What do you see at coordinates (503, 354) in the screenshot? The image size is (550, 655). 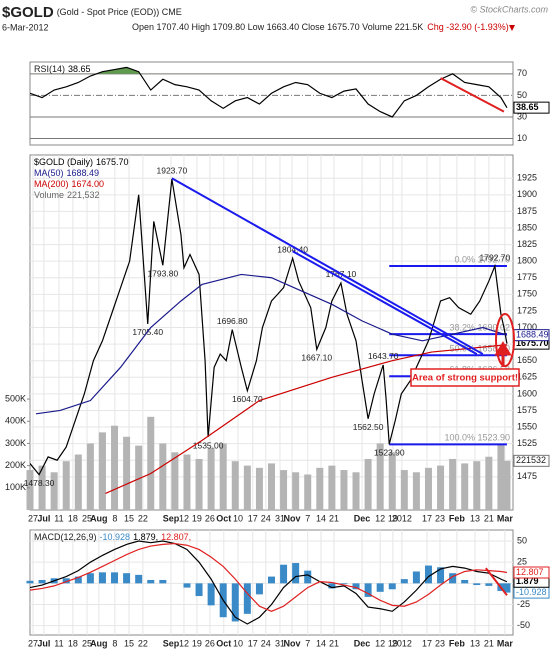 I see `support-arrow` at bounding box center [503, 354].